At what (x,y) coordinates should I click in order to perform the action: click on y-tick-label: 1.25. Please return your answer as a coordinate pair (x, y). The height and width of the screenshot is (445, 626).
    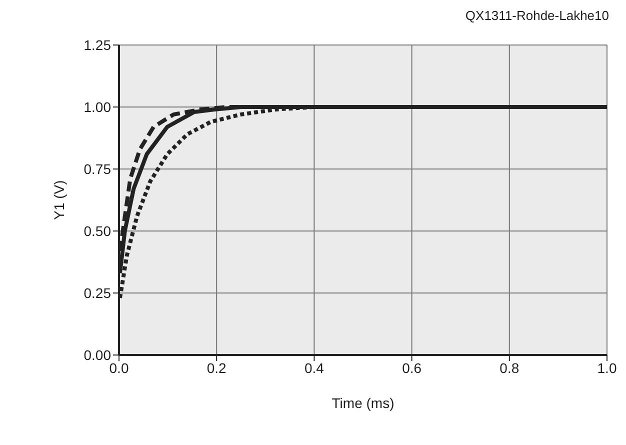
    Looking at the image, I should click on (98, 44).